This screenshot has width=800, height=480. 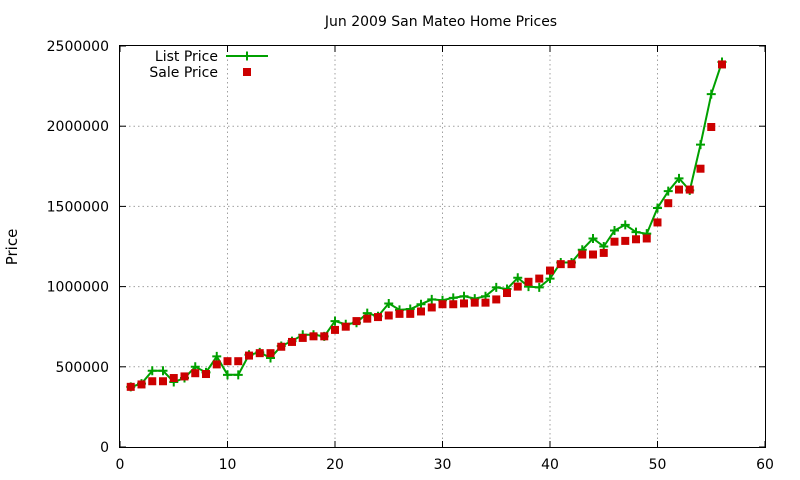 What do you see at coordinates (183, 73) in the screenshot?
I see `legend-label-sale-price: Sale Price` at bounding box center [183, 73].